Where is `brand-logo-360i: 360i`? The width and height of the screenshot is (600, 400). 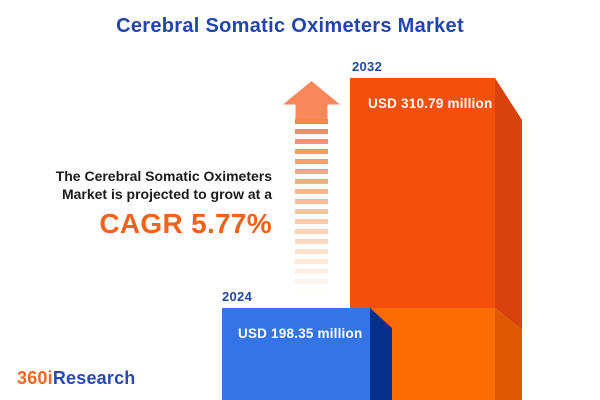 brand-logo-360i: 360i is located at coordinates (35, 378).